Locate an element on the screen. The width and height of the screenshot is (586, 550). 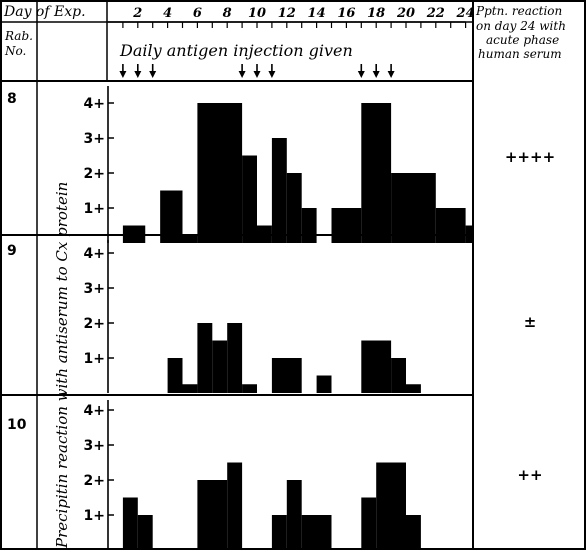
day-tick-label: 16 is located at coordinates (346, 13).